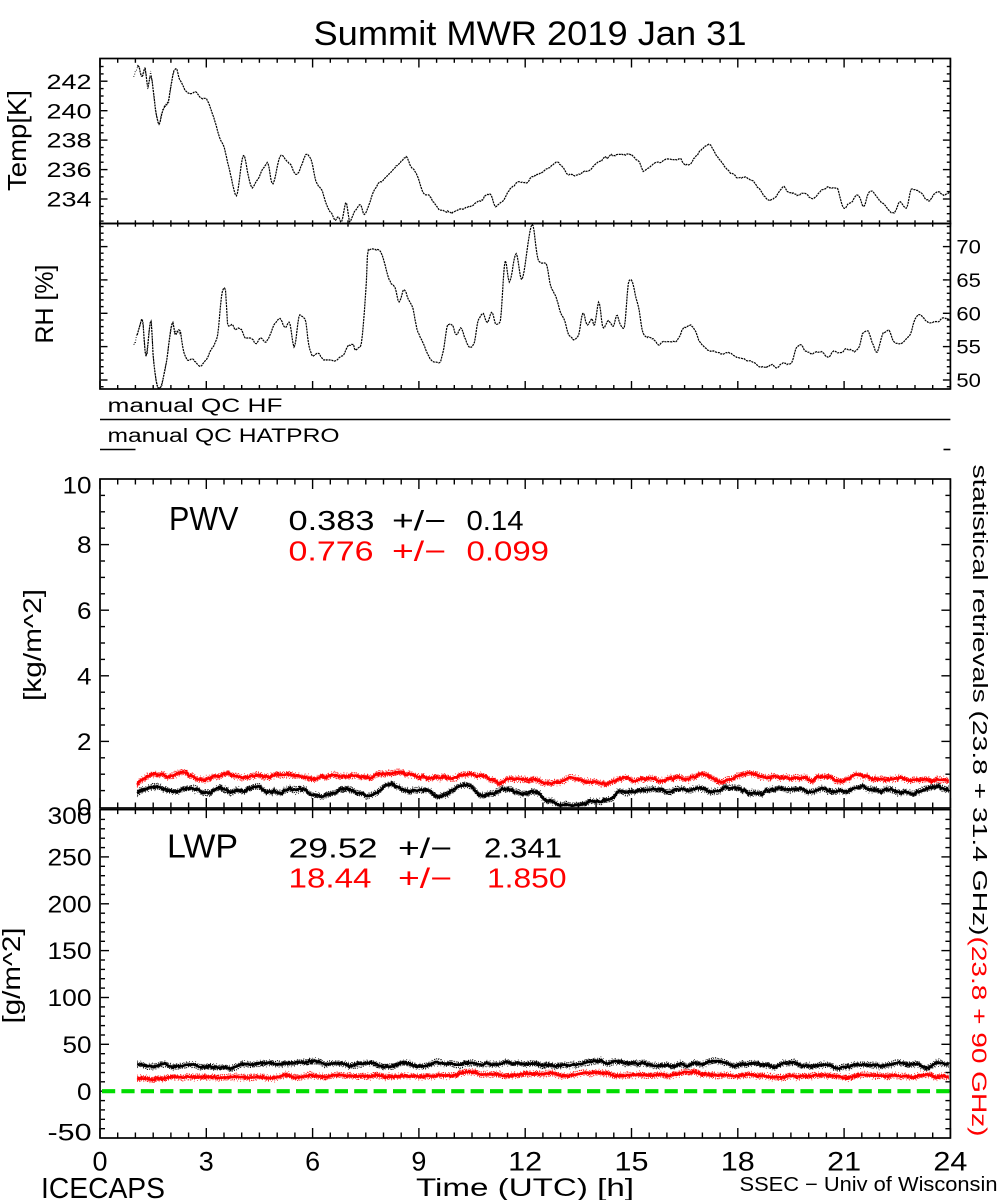 The width and height of the screenshot is (1000, 1200). What do you see at coordinates (418, 1162) in the screenshot?
I see `svg-text: 9` at bounding box center [418, 1162].